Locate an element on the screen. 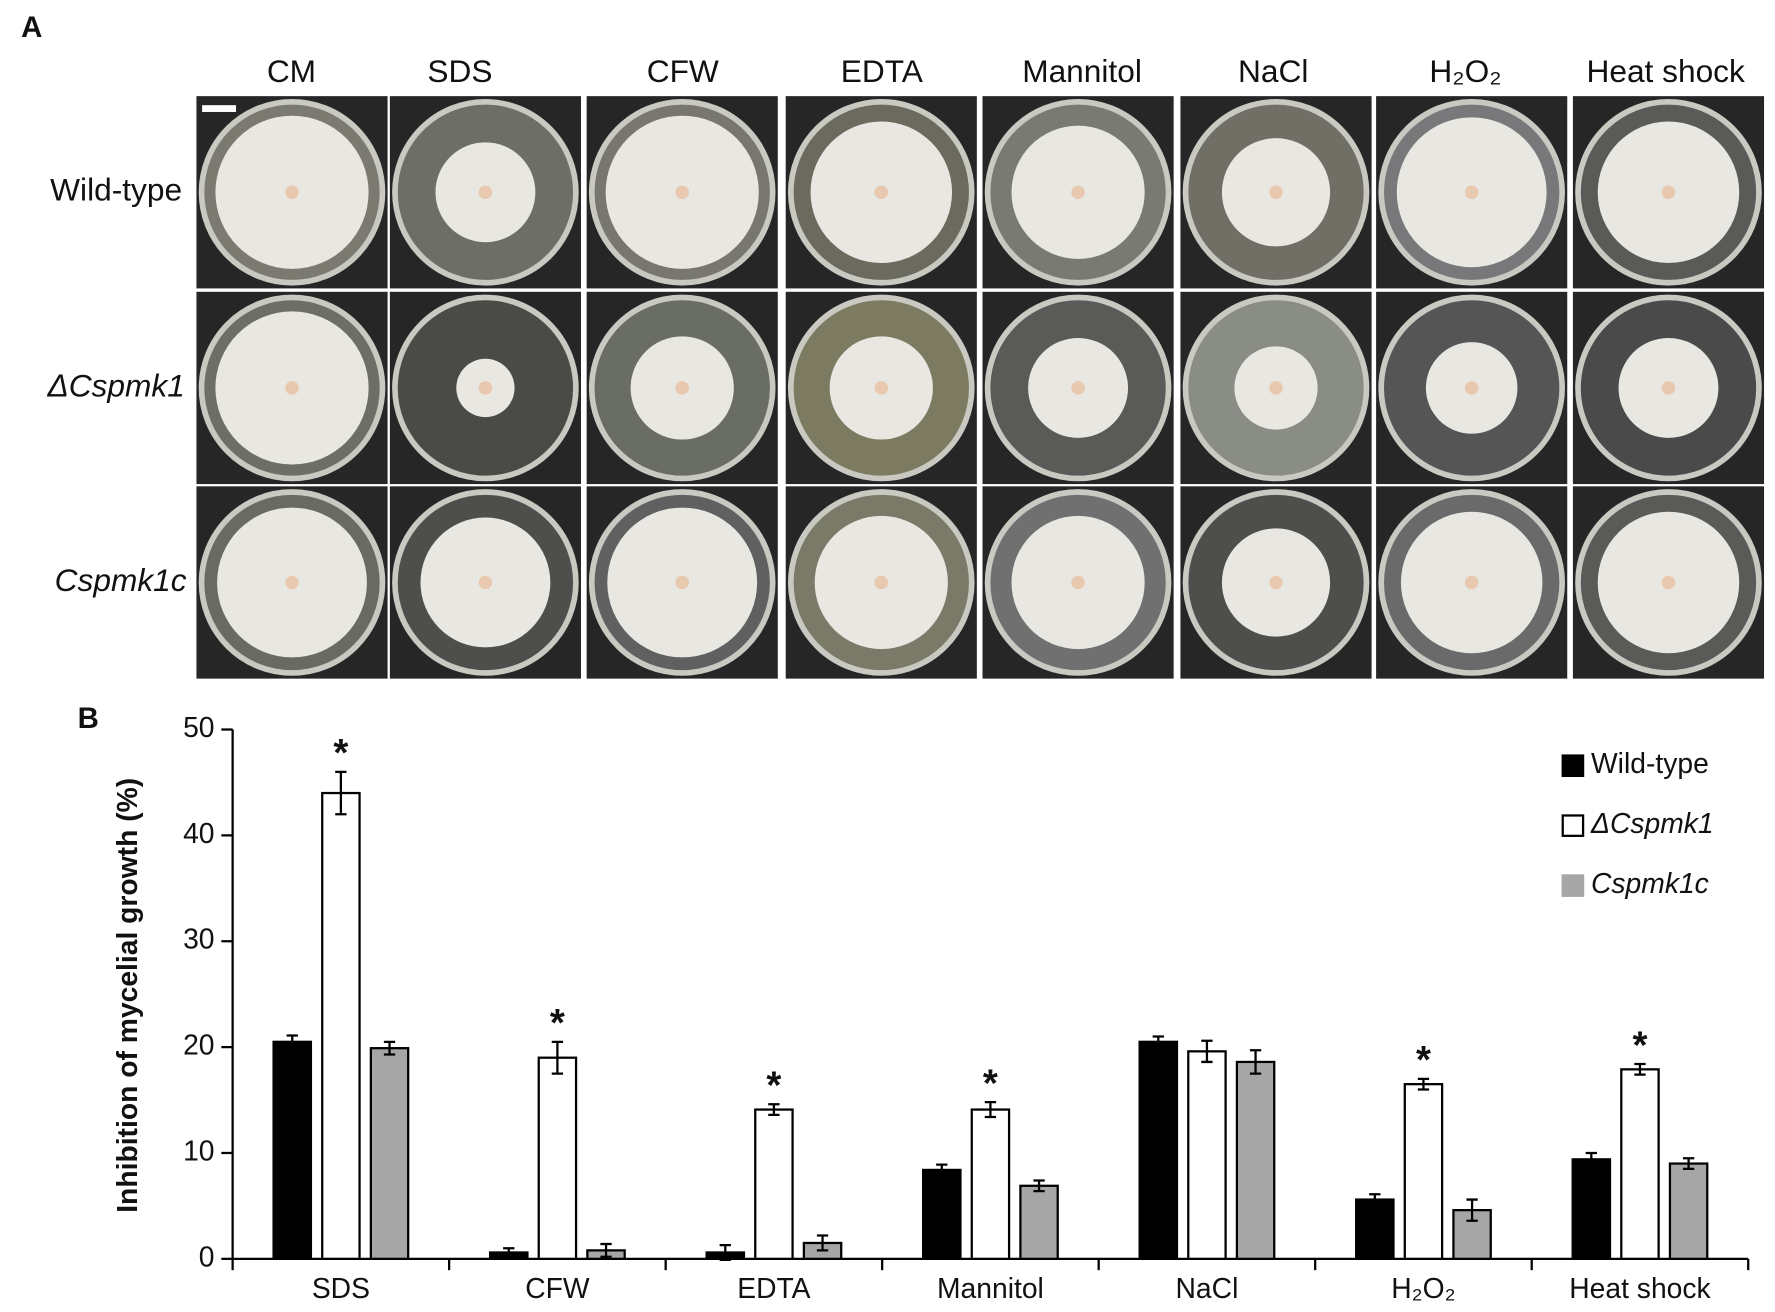 The image size is (1775, 1312). legend-label: Cspmk1c is located at coordinates (1650, 883).